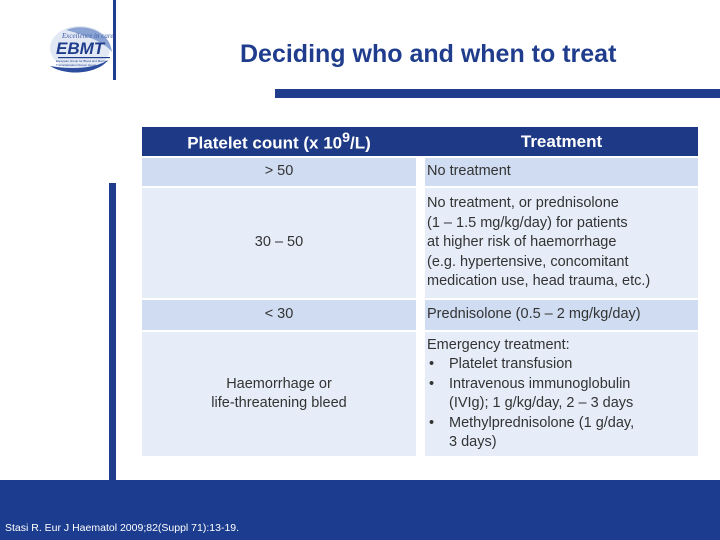 Image resolution: width=720 pixels, height=540 pixels. Describe the element at coordinates (523, 203) in the screenshot. I see `treatment-line: No treatment, or prednisolone` at that location.